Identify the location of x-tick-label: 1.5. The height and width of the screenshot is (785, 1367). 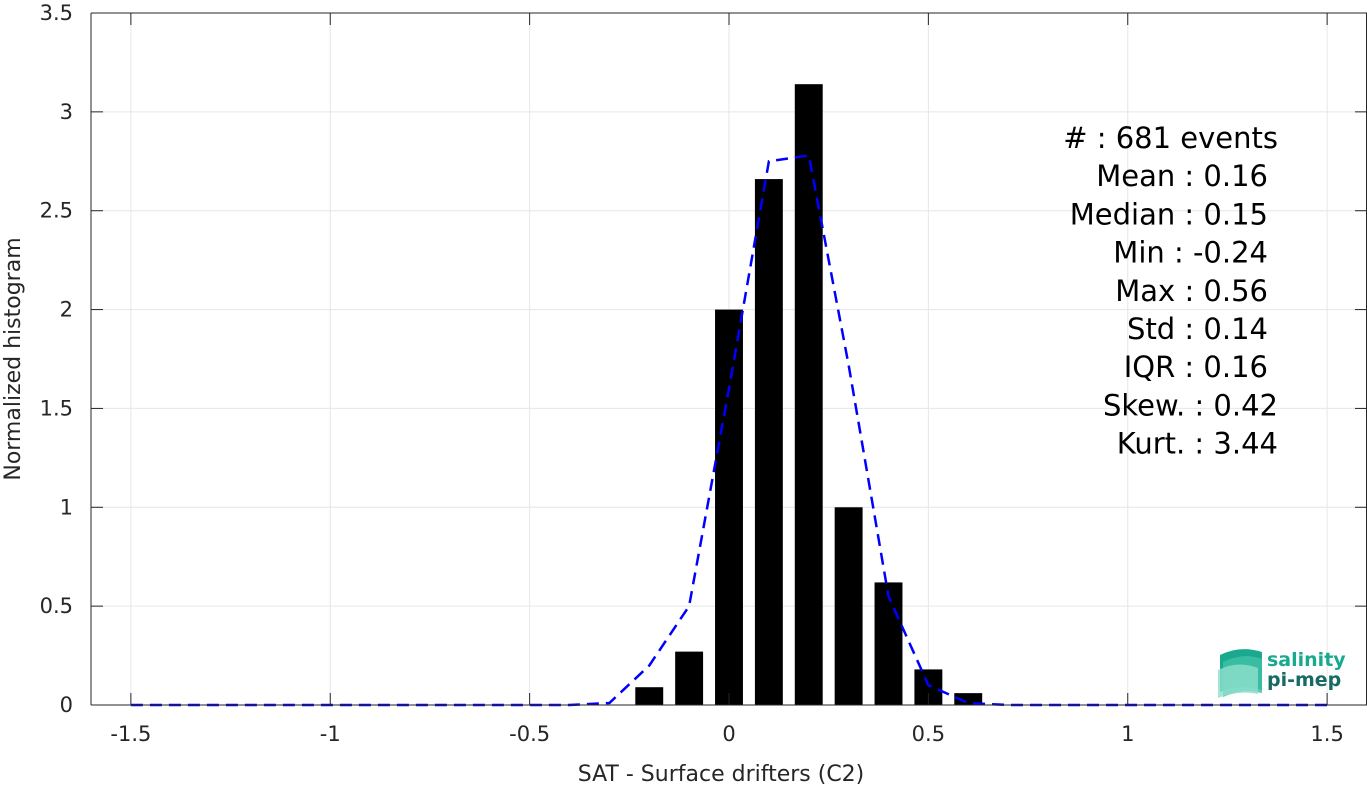
(1326, 734).